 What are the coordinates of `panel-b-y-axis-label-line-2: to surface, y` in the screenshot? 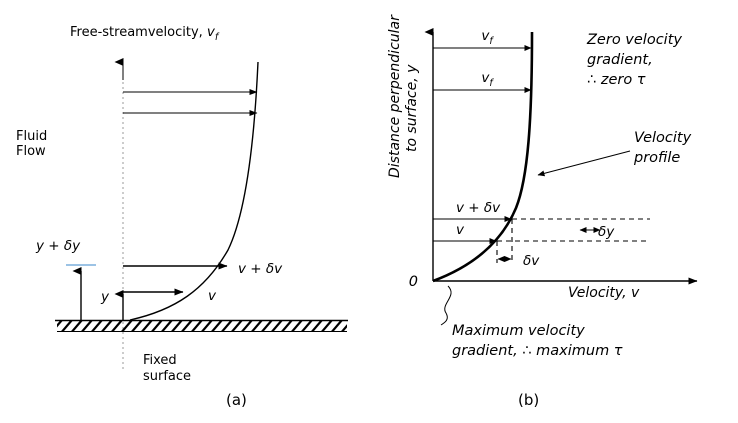 It's located at (412, 108).